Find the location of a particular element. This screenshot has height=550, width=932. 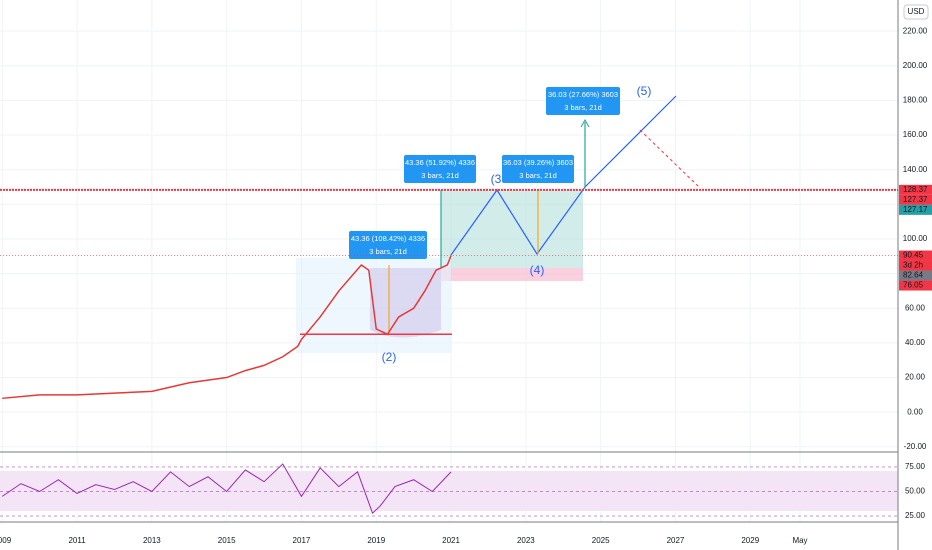

currency: USD is located at coordinates (916, 11).